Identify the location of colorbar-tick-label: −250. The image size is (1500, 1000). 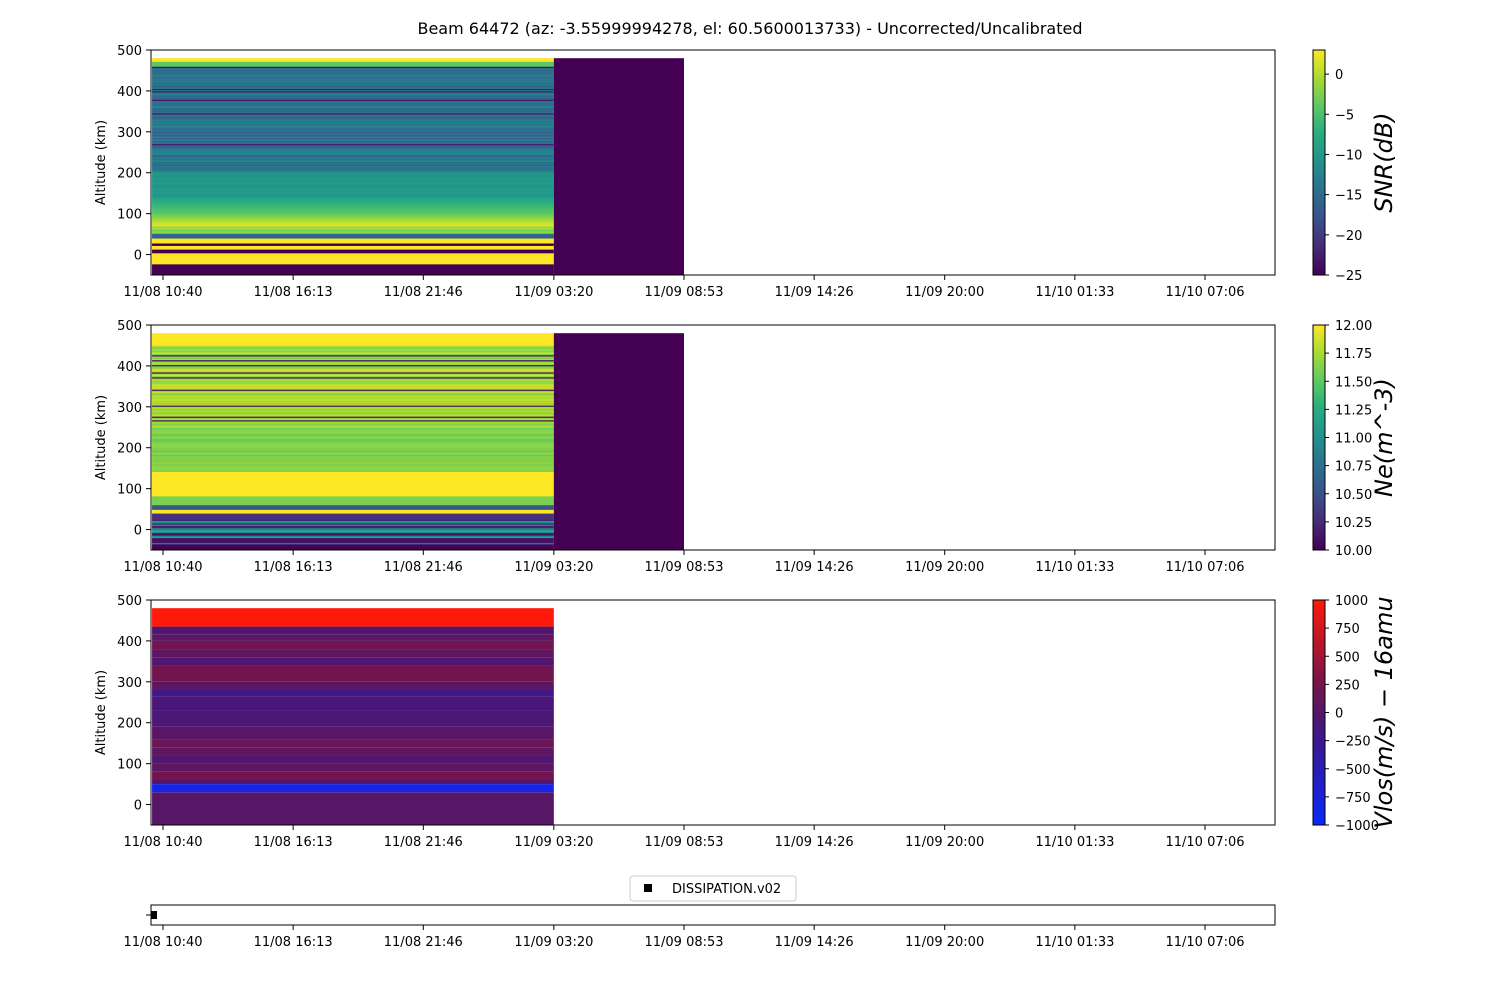
(1353, 742).